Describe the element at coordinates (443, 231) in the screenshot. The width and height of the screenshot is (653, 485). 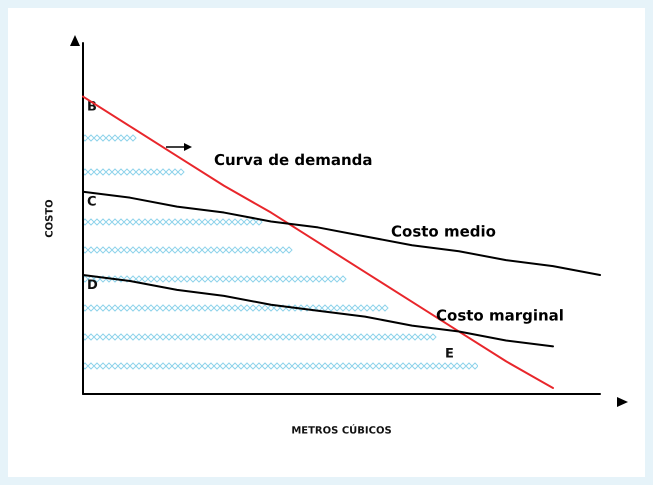
I see `series-label: Costo medio` at that location.